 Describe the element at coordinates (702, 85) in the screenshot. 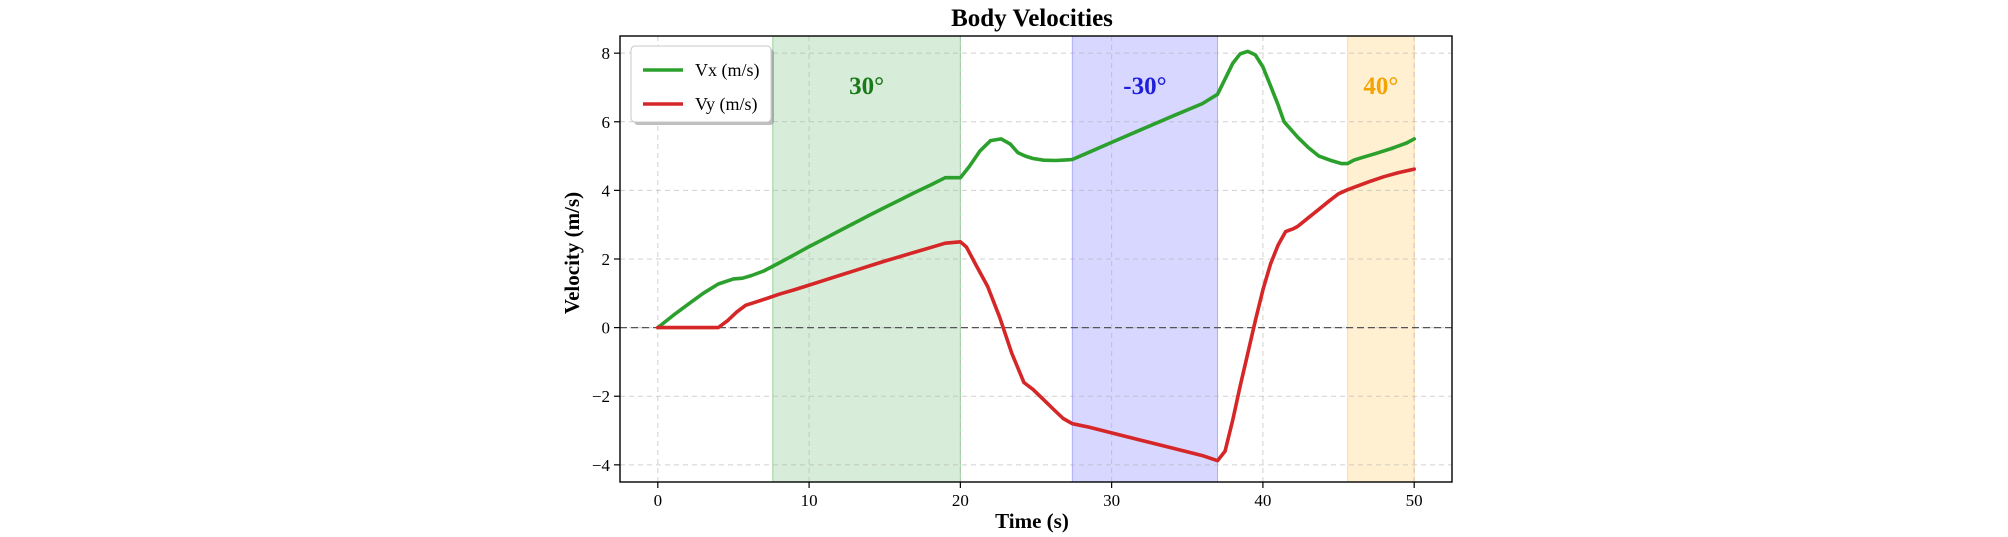

I see `legend: Vx (m/s) Vy (m/s)` at that location.